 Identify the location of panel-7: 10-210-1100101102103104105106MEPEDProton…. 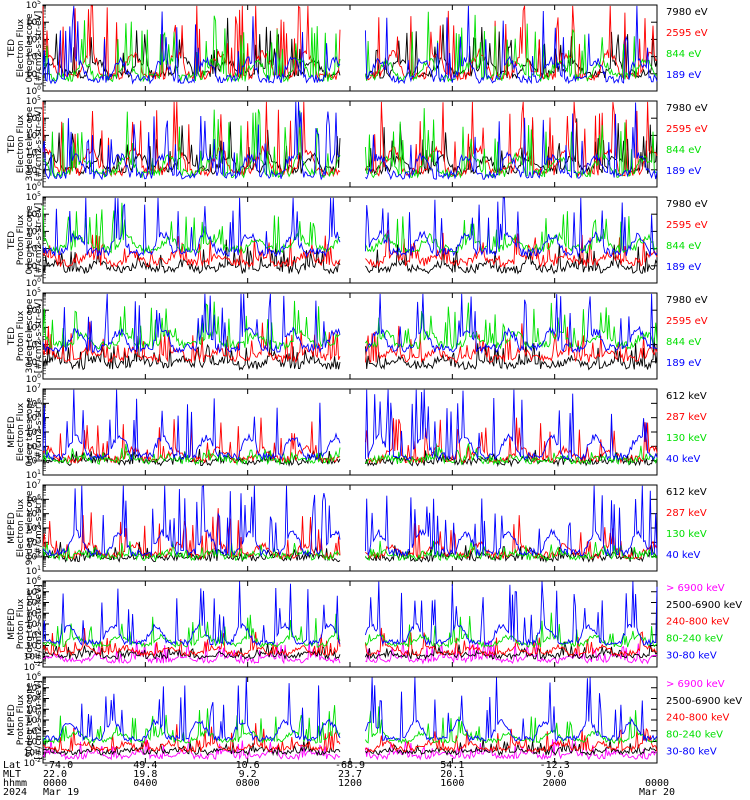
(374, 624).